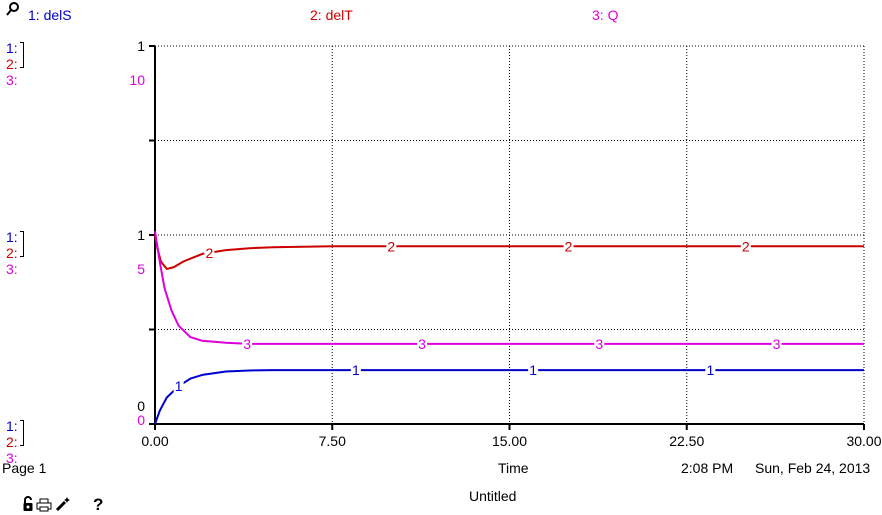 The height and width of the screenshot is (515, 882). What do you see at coordinates (509, 397) in the screenshot?
I see `series-line-delS` at bounding box center [509, 397].